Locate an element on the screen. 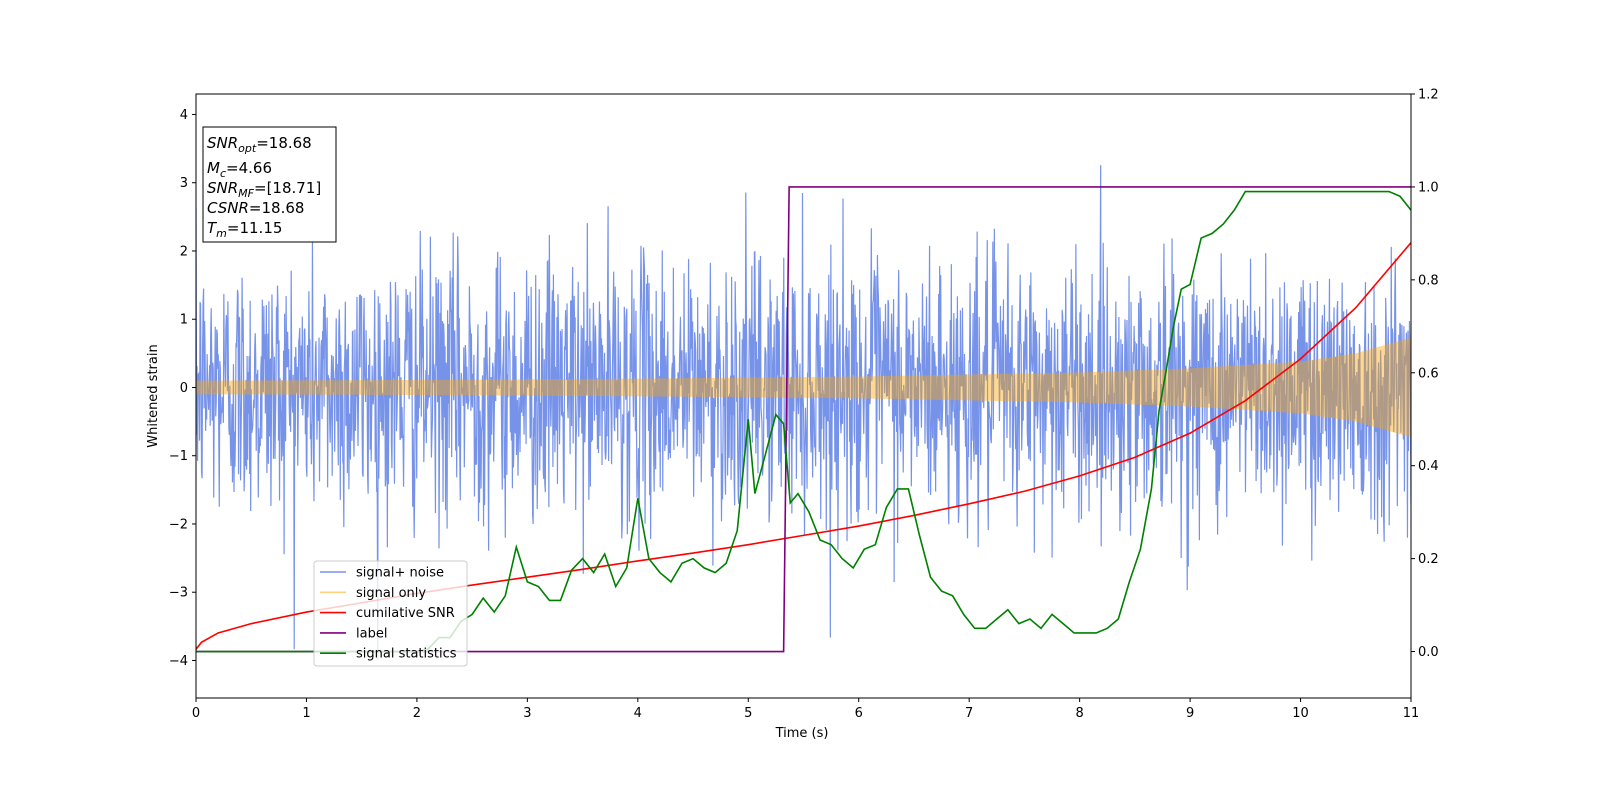  annotation-line: SNRMF=[18.71] is located at coordinates (264, 189).